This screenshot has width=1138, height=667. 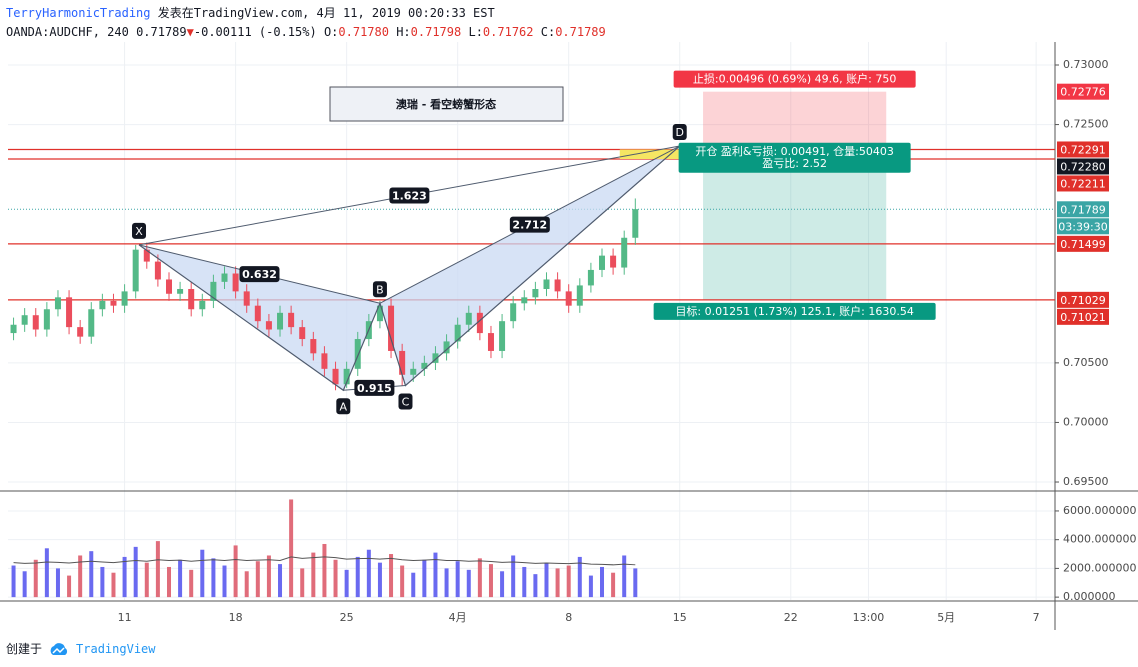 I want to click on stop-text: 止损:0.00496 (0.69%) 49.6, 账户: 750, so click(x=794, y=79).